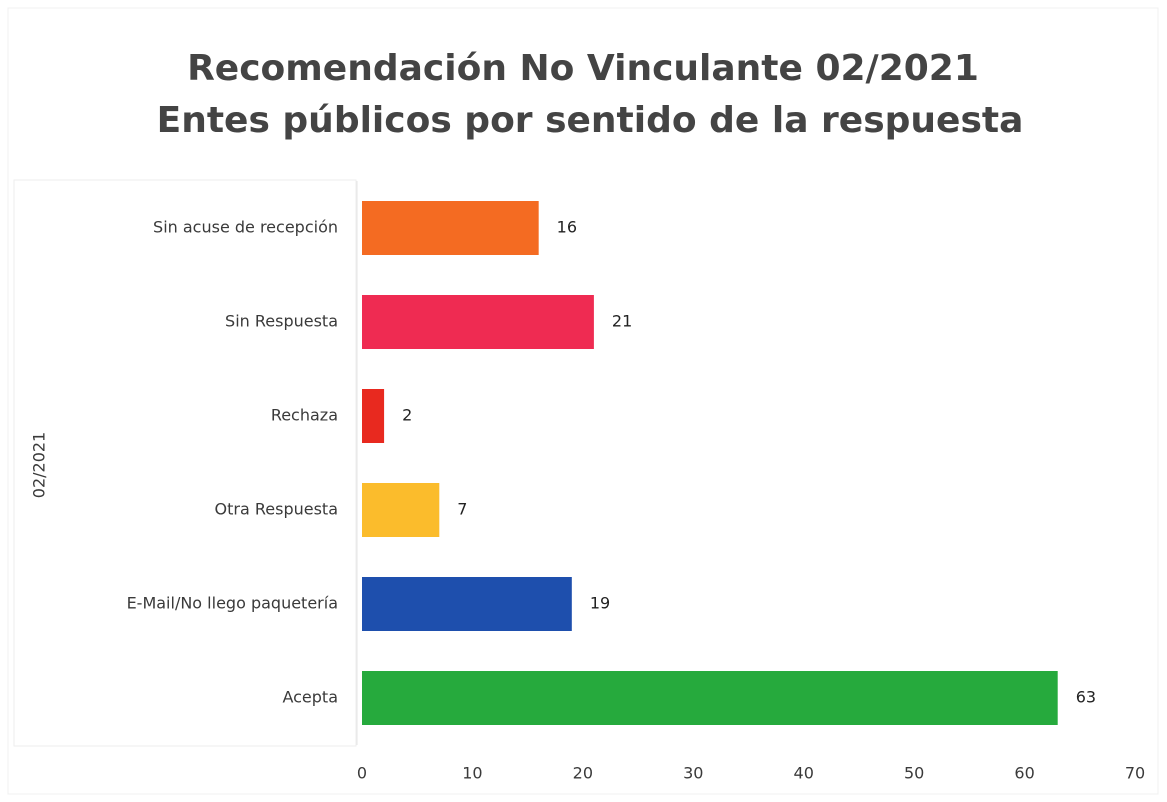  Describe the element at coordinates (232, 603) in the screenshot. I see `category-label: E-Mail/No llego paquetería` at that location.